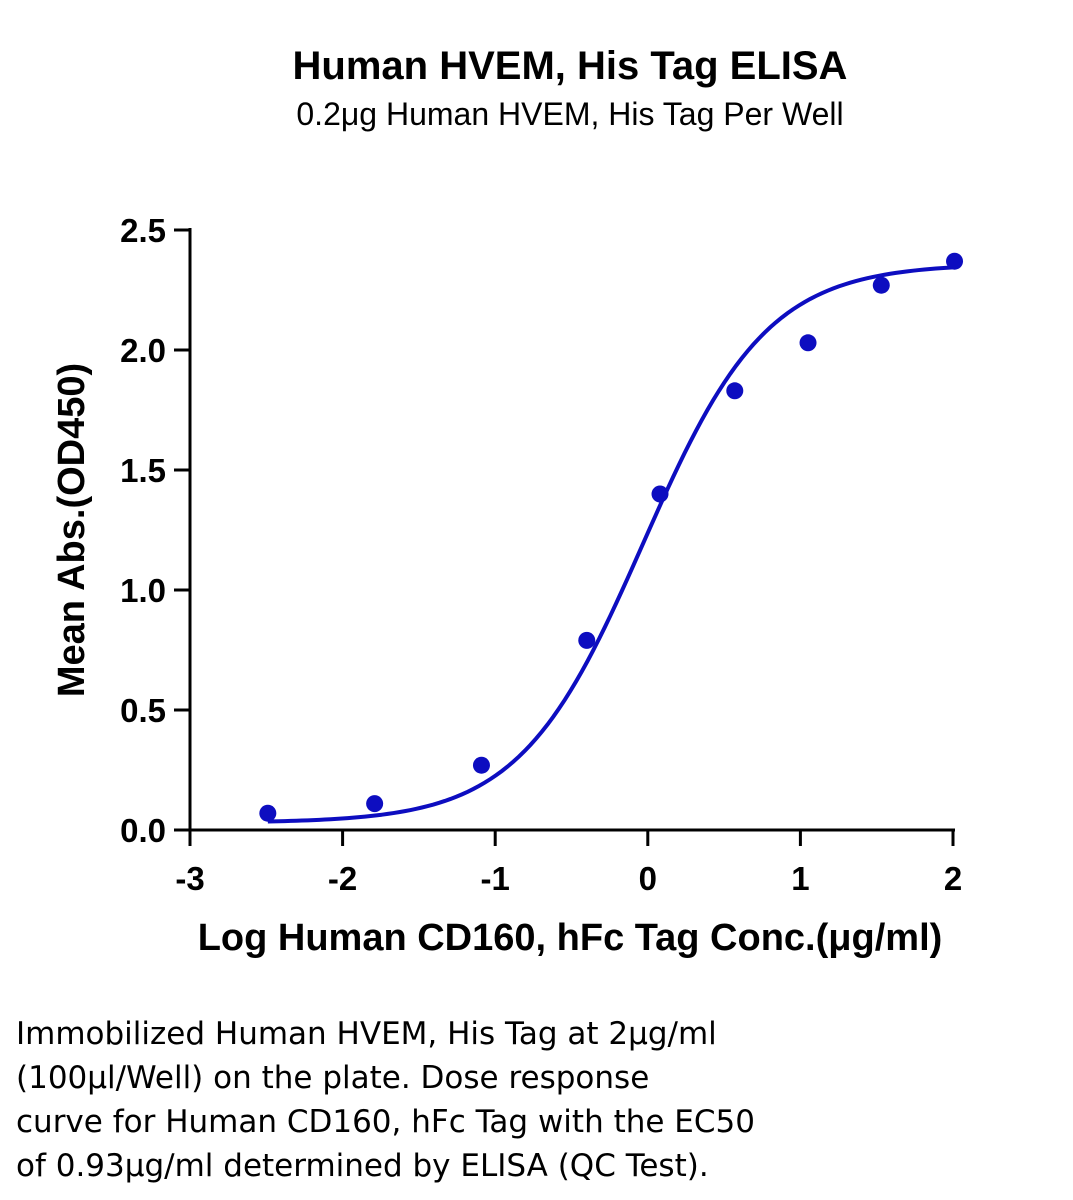  What do you see at coordinates (953, 878) in the screenshot?
I see `x-tick-label: 2` at bounding box center [953, 878].